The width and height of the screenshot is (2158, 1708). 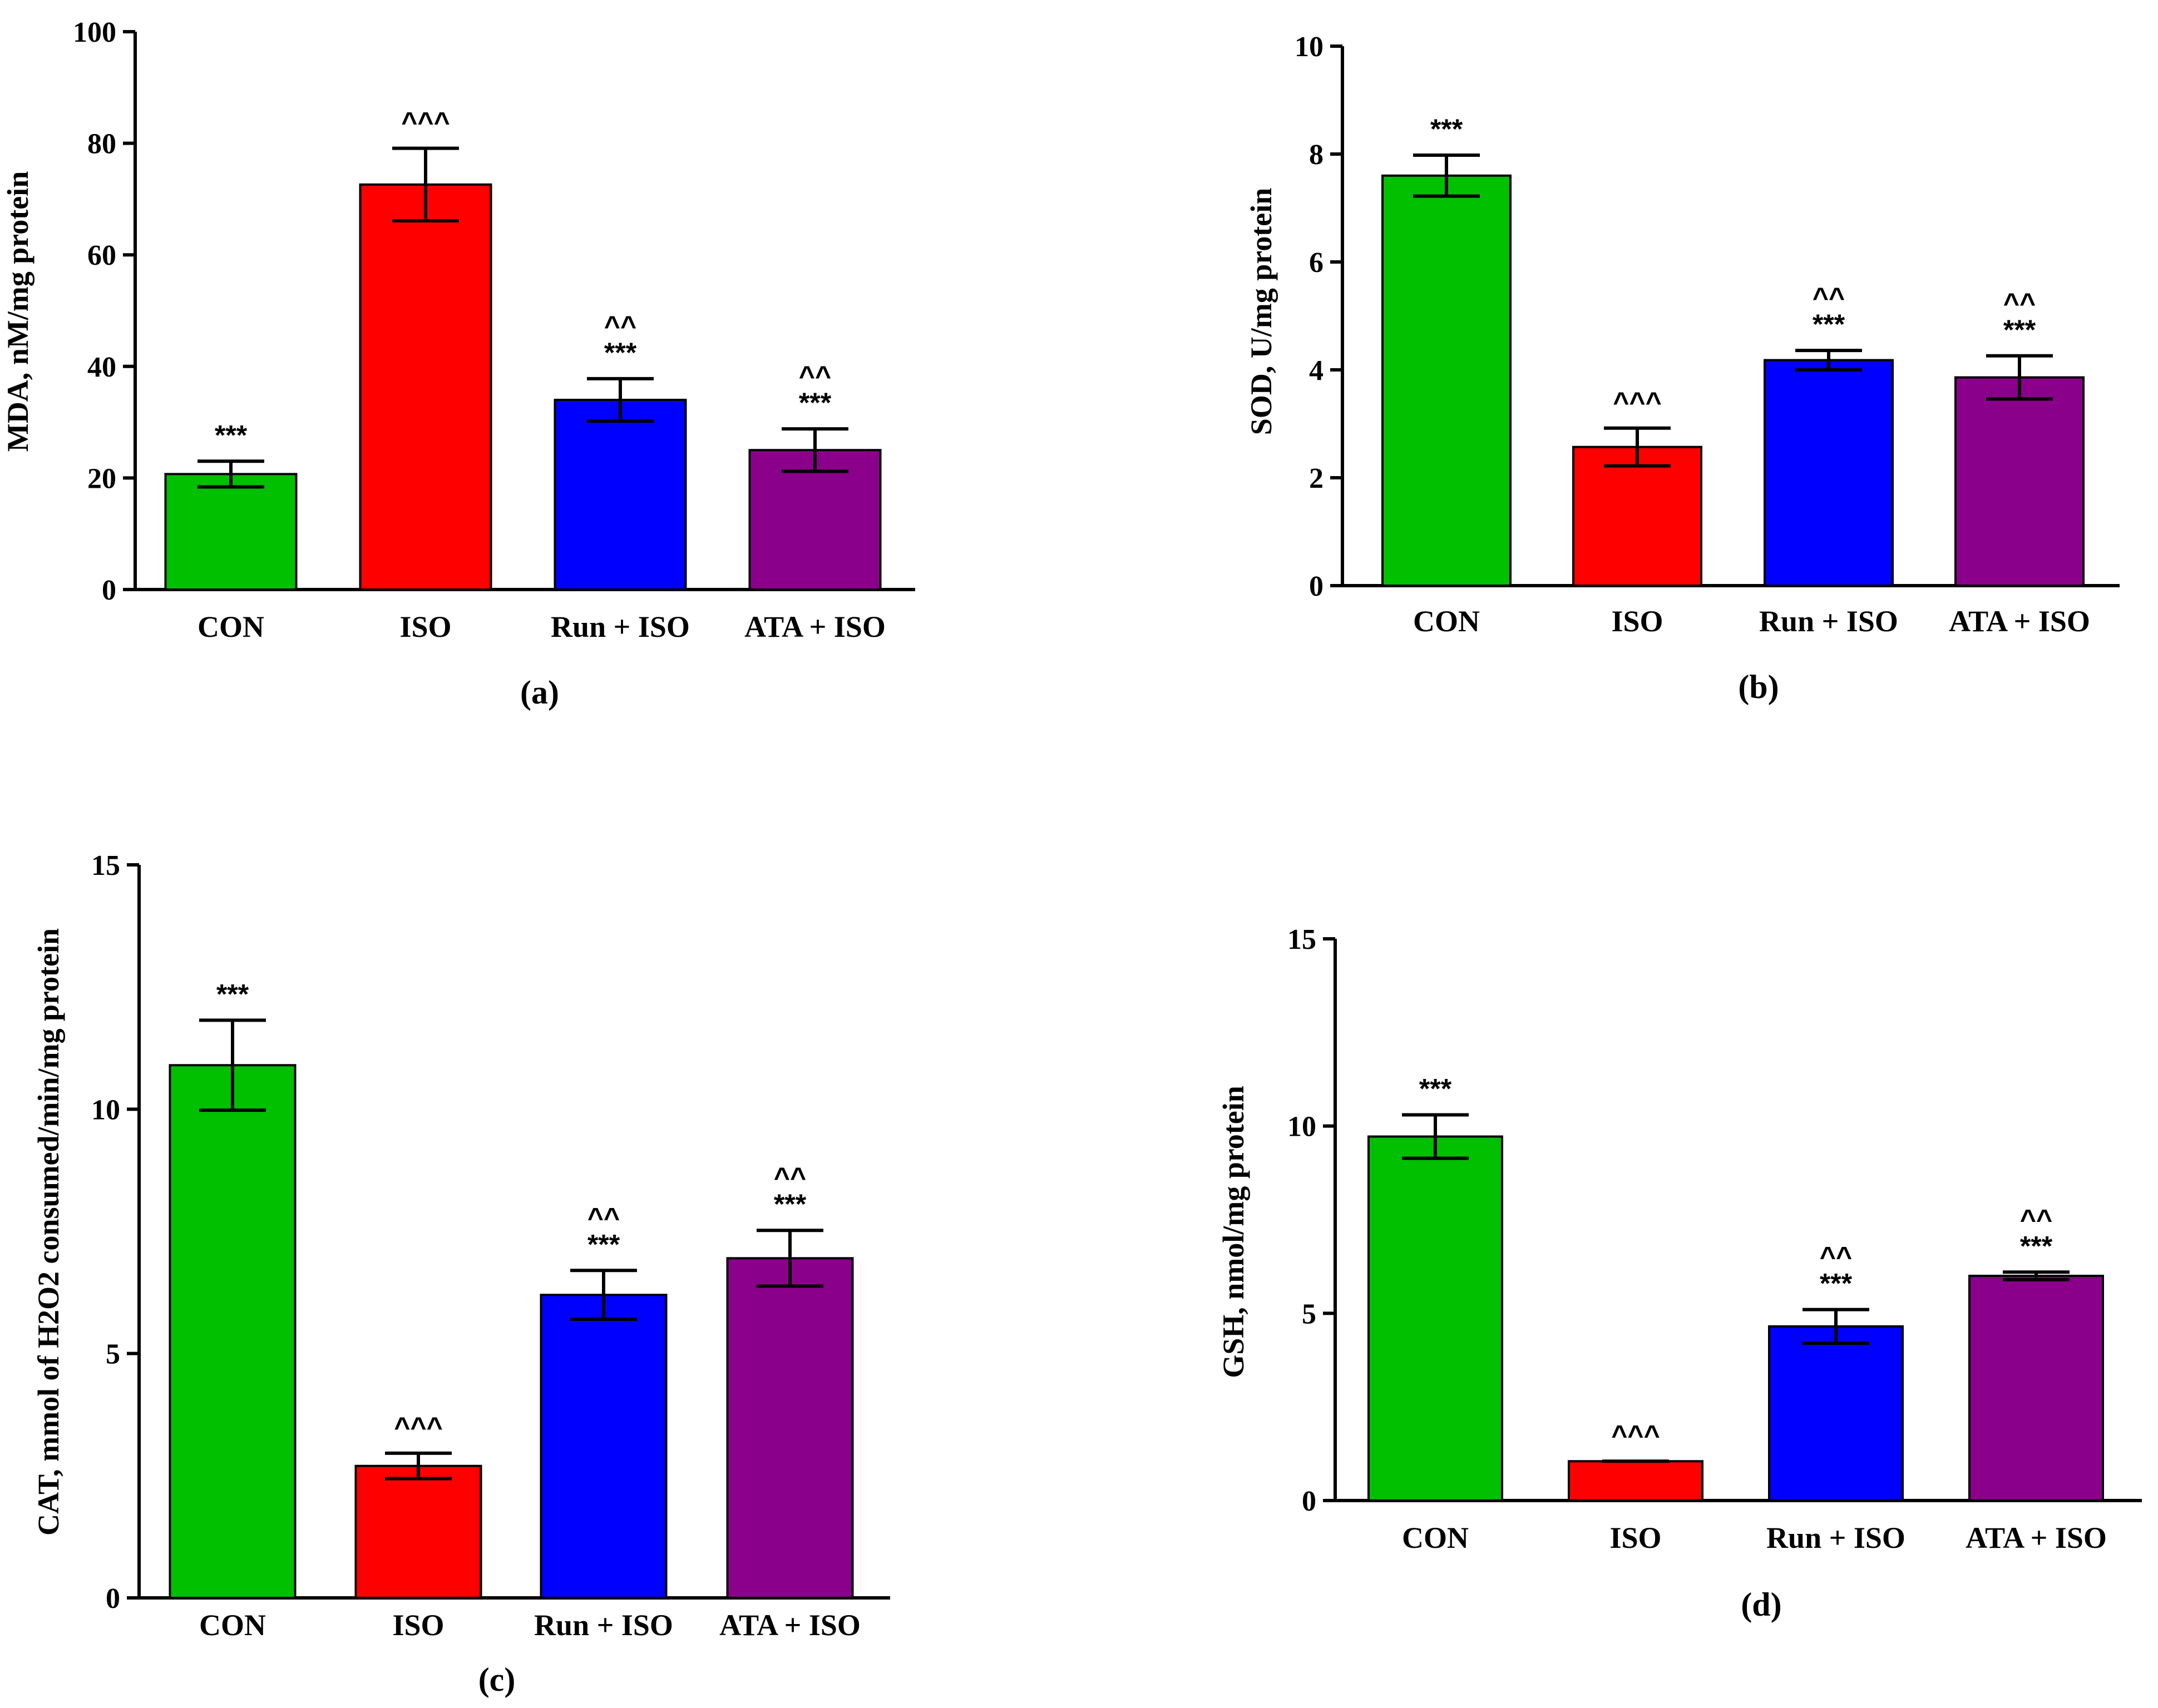 I want to click on y-tick-label: 100, so click(x=94, y=32).